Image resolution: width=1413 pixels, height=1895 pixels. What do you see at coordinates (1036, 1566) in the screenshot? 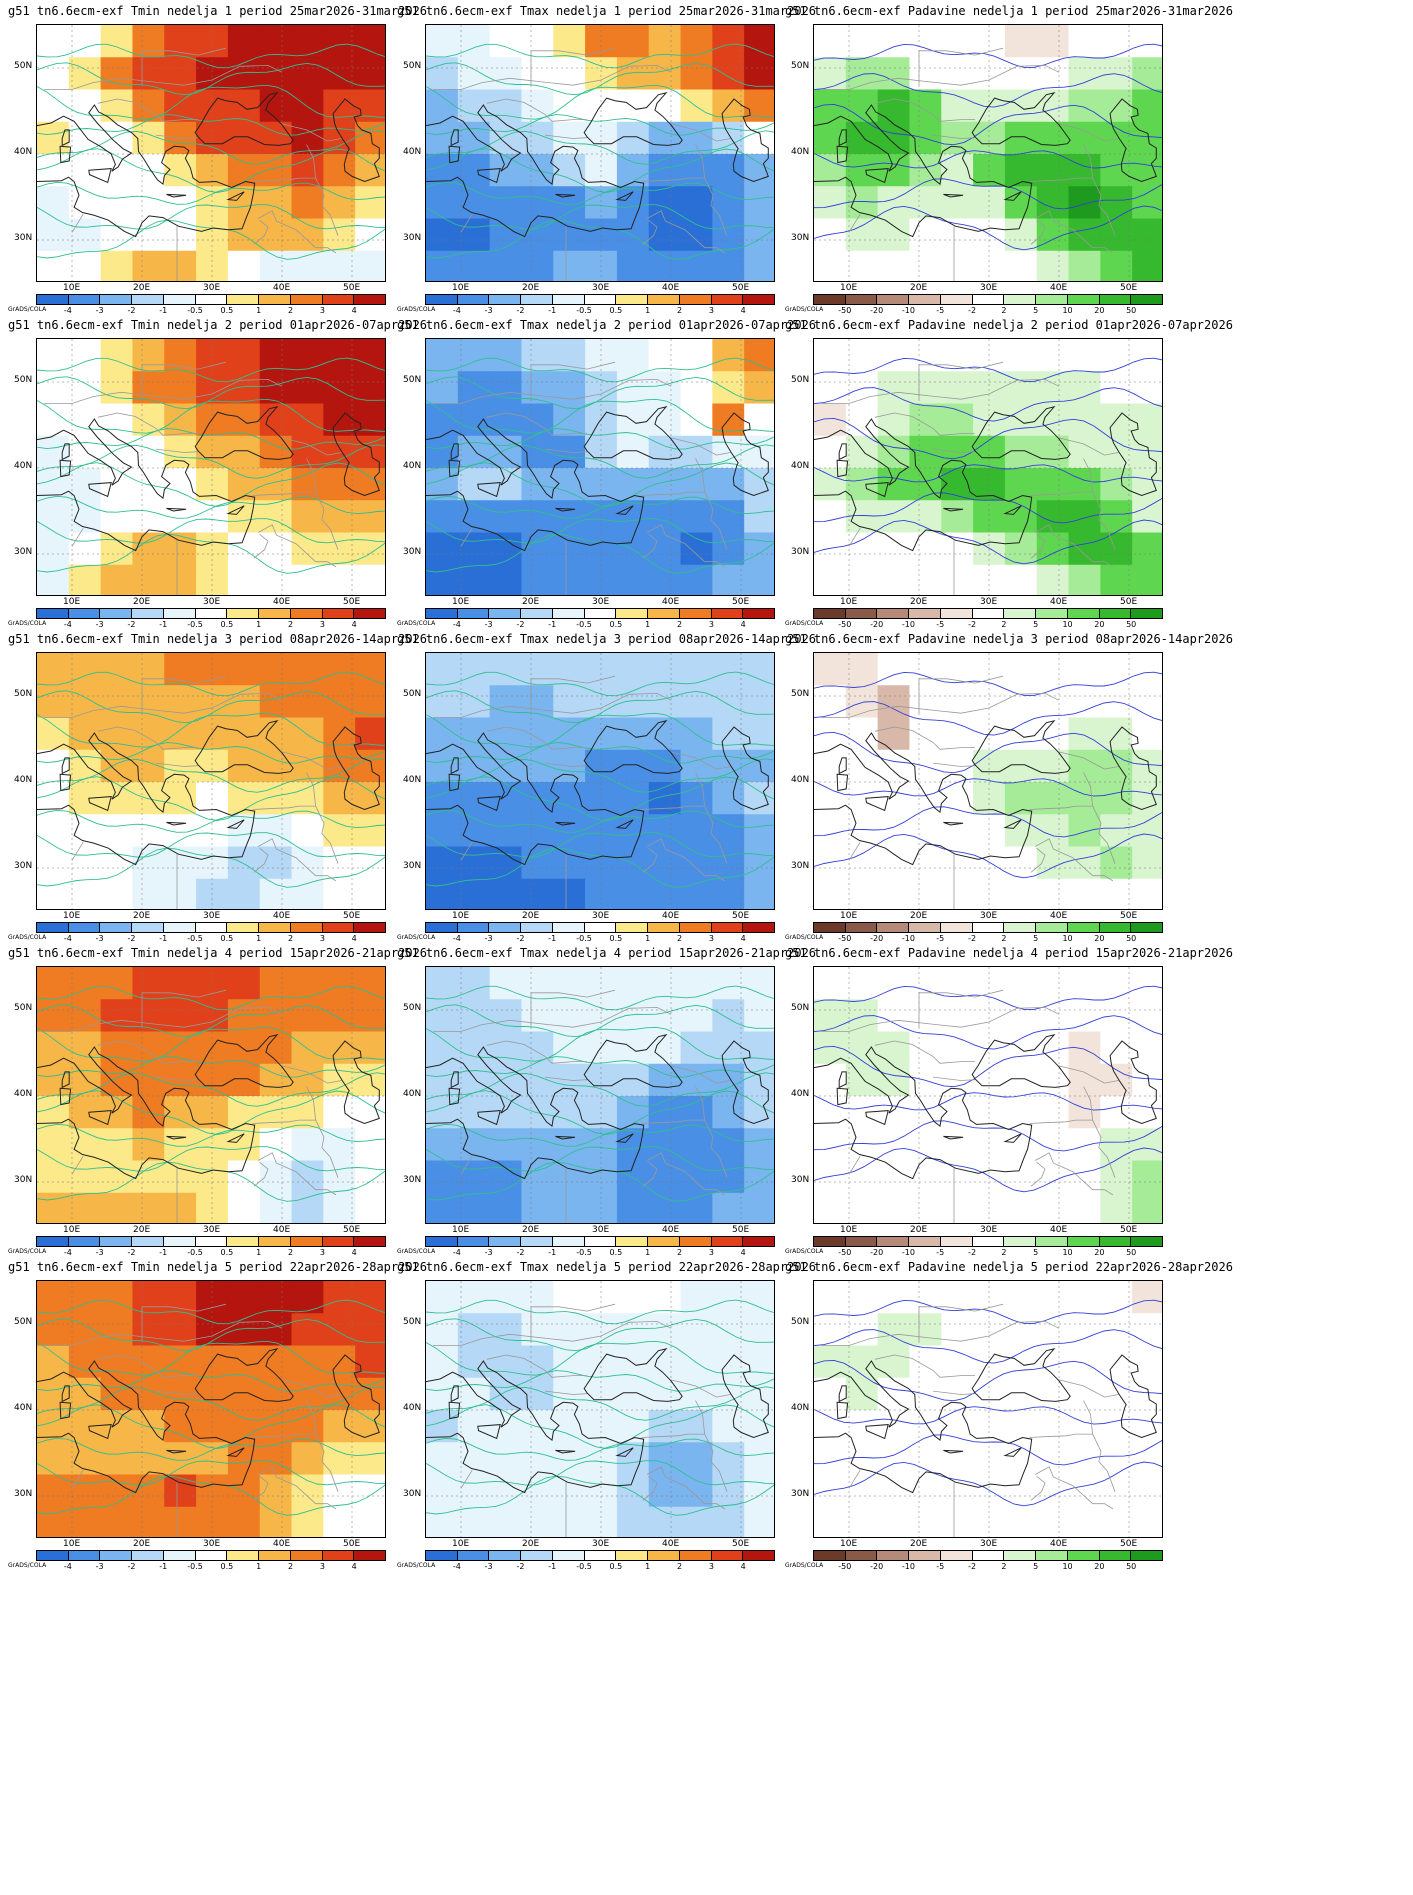
I see `colorbar-tick-label: 5` at bounding box center [1036, 1566].